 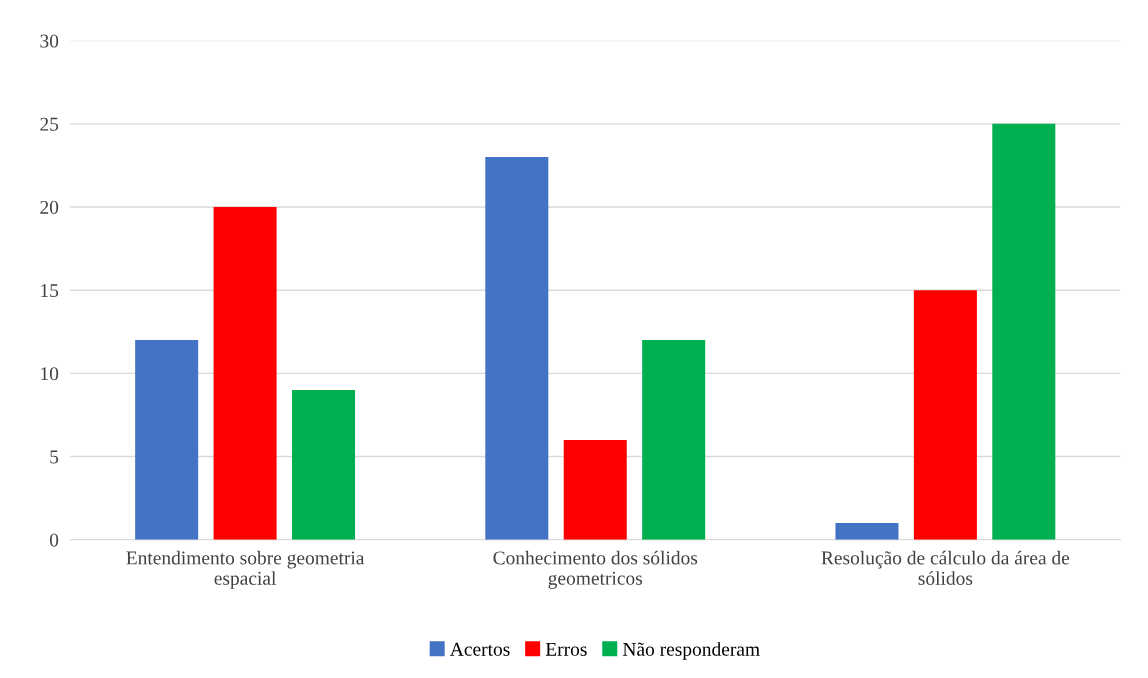 I want to click on x-tick-label: Conhecimento dos sólidos geometricos, so click(x=595, y=569).